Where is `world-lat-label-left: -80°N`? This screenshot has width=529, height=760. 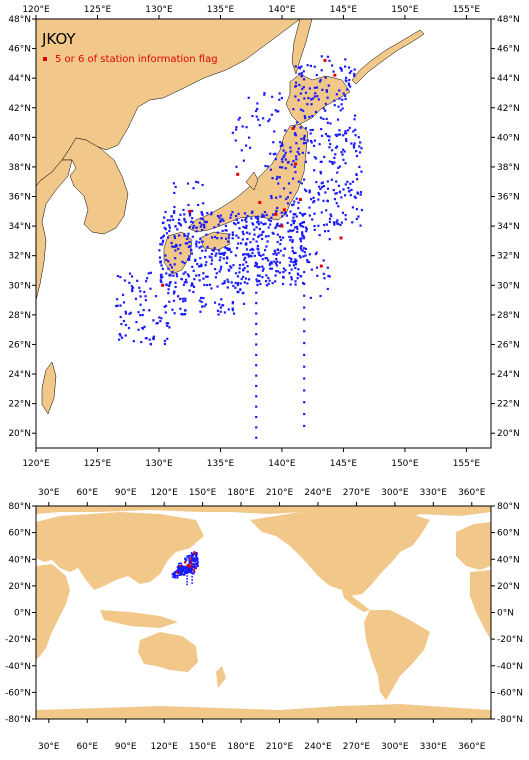
world-lat-label-left: -80°N is located at coordinates (18, 720).